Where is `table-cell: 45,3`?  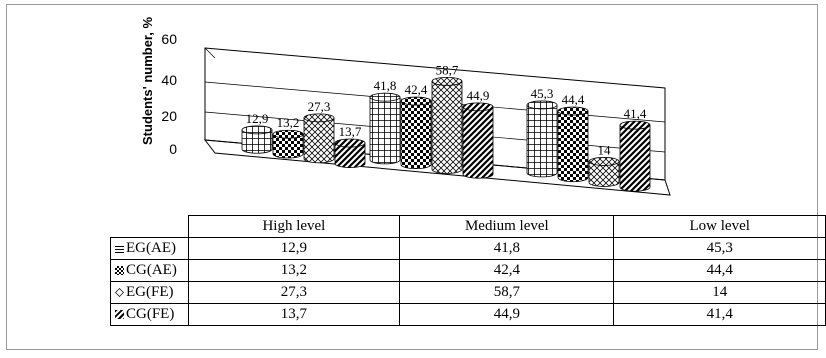
table-cell: 45,3 is located at coordinates (719, 248).